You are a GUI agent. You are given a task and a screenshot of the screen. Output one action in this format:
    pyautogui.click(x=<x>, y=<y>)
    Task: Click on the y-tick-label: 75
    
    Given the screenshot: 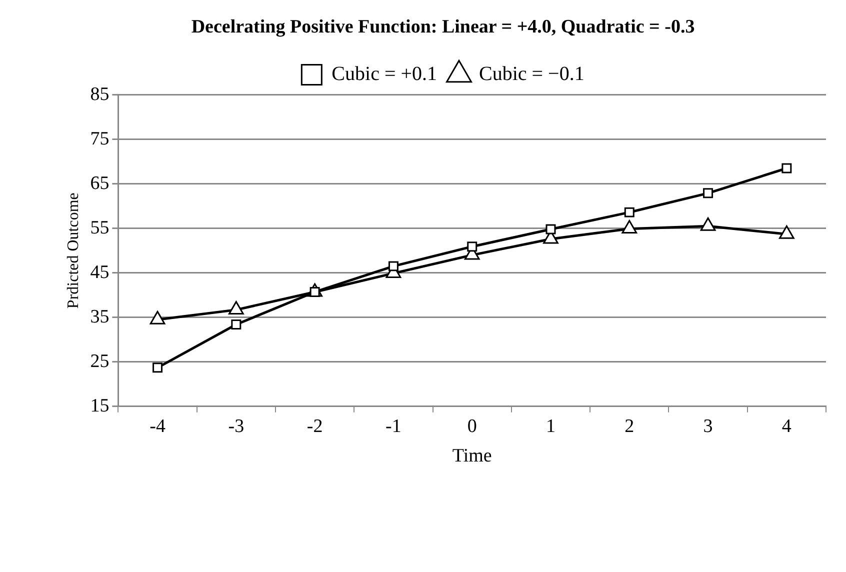 What is the action you would take?
    pyautogui.click(x=100, y=139)
    